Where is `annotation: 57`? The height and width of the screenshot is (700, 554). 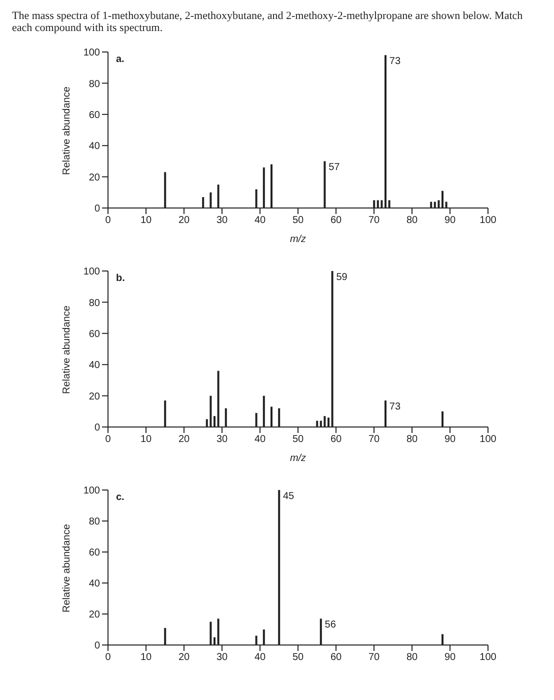
annotation: 57 is located at coordinates (334, 168).